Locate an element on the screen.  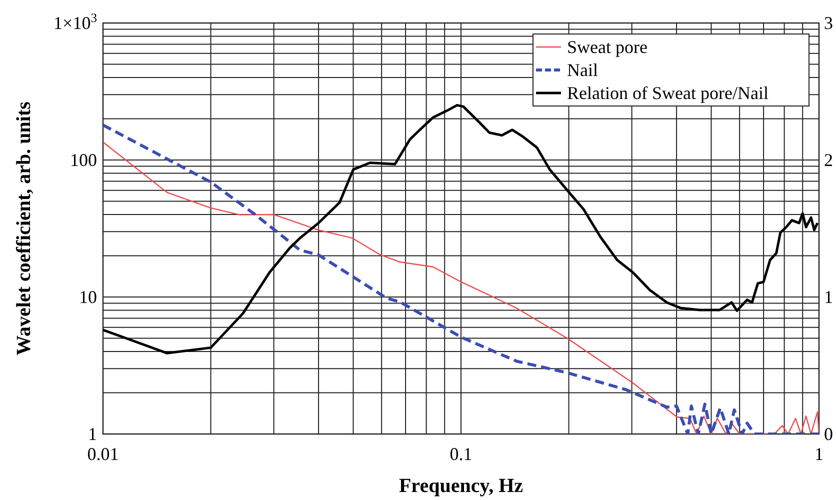
x-axis-title: Frequency, Hz is located at coordinates (461, 486).